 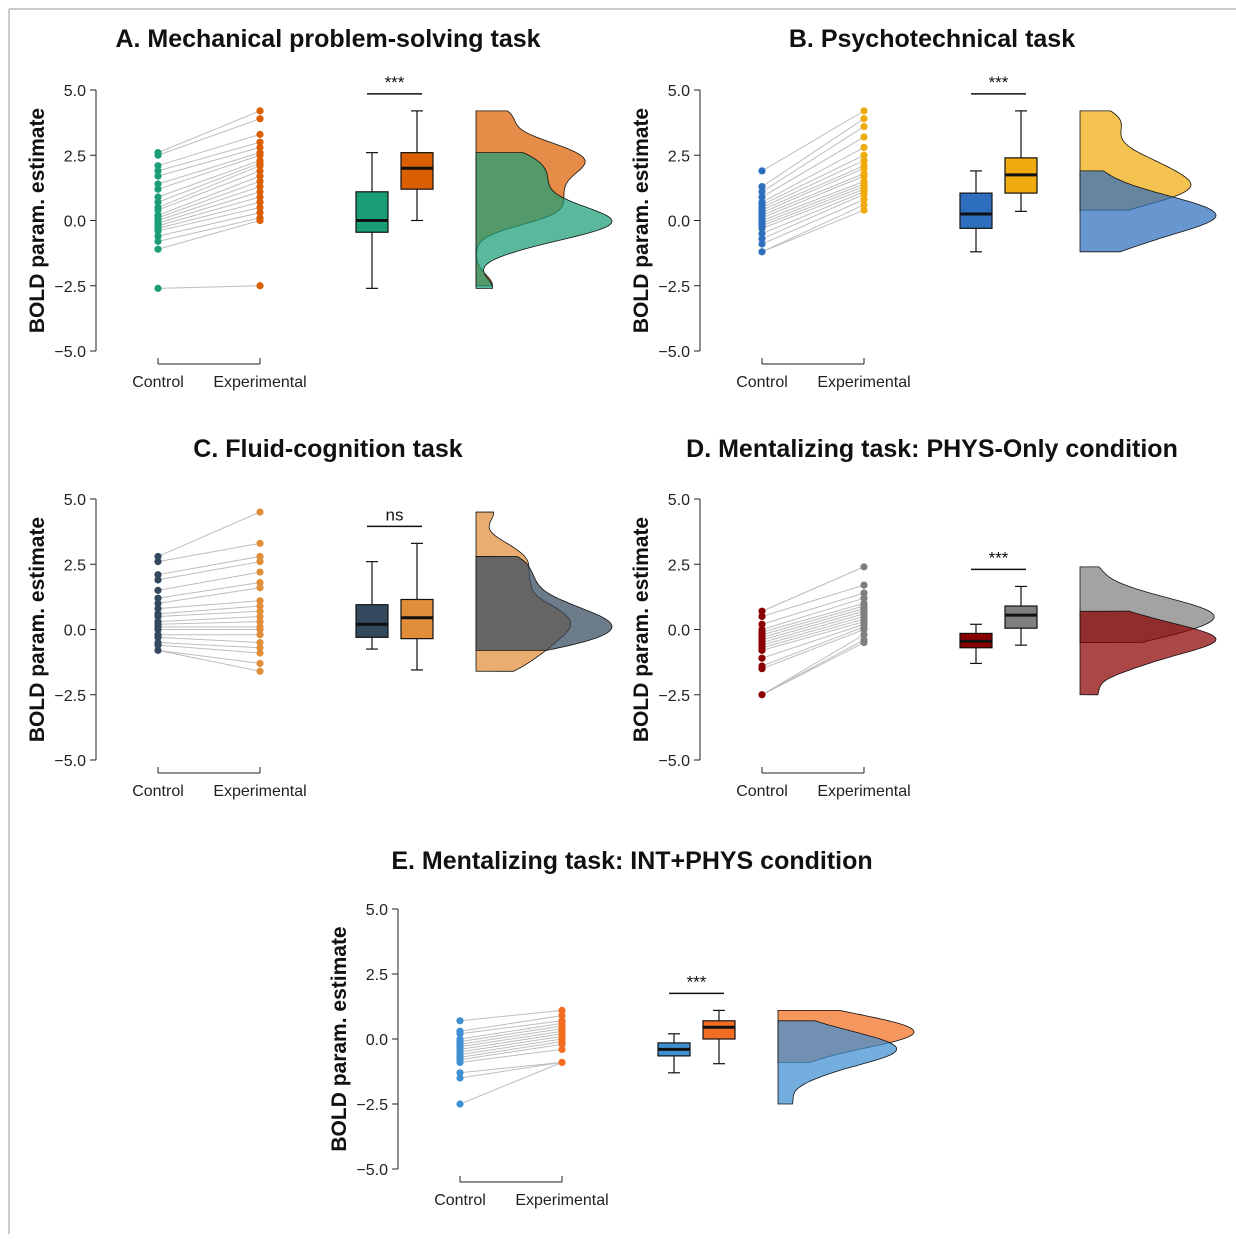 What do you see at coordinates (75, 500) in the screenshot?
I see `y-tick-label: 5.0` at bounding box center [75, 500].